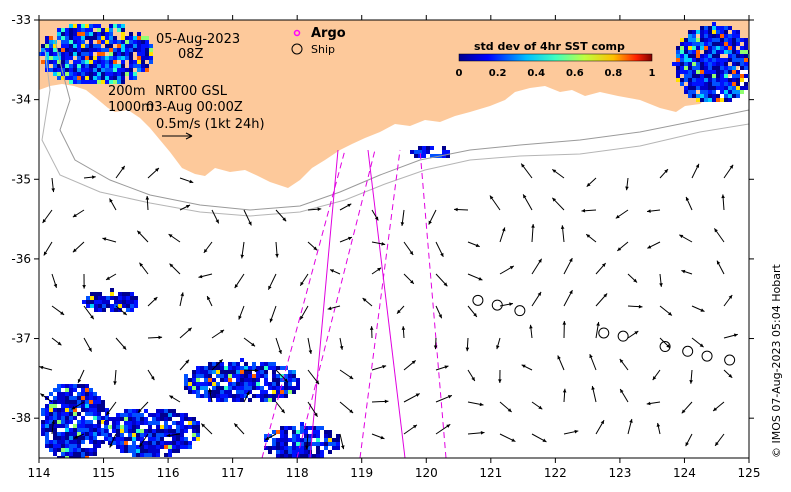 Image resolution: width=791 pixels, height=492 pixels. What do you see at coordinates (126, 91) in the screenshot?
I see `depth-200-label: 200m` at bounding box center [126, 91].